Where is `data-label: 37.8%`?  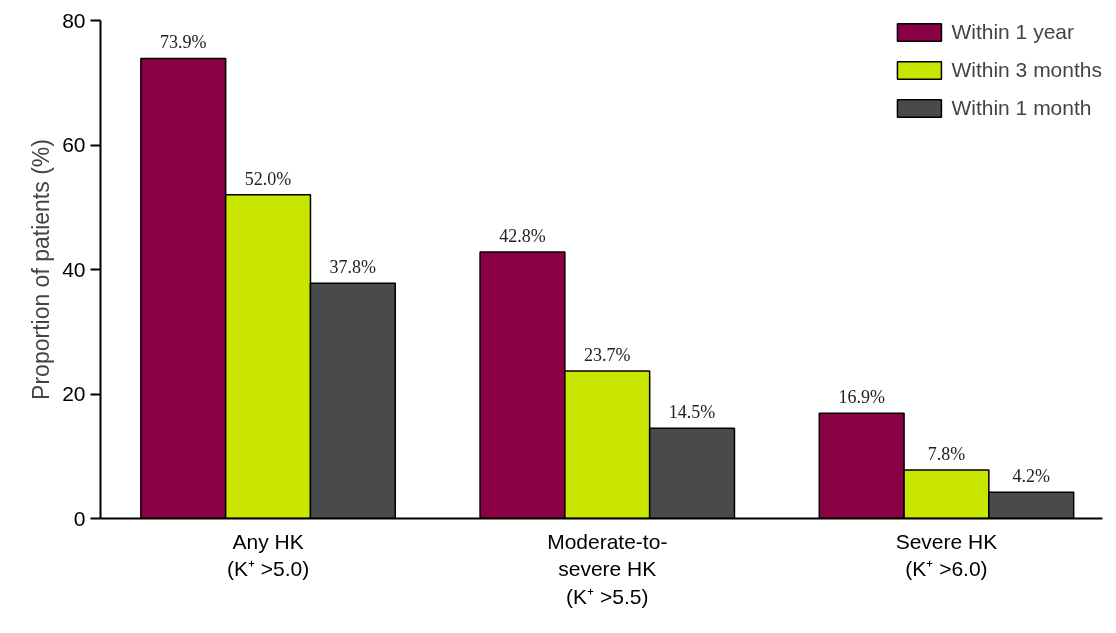 data-label: 37.8% is located at coordinates (353, 267).